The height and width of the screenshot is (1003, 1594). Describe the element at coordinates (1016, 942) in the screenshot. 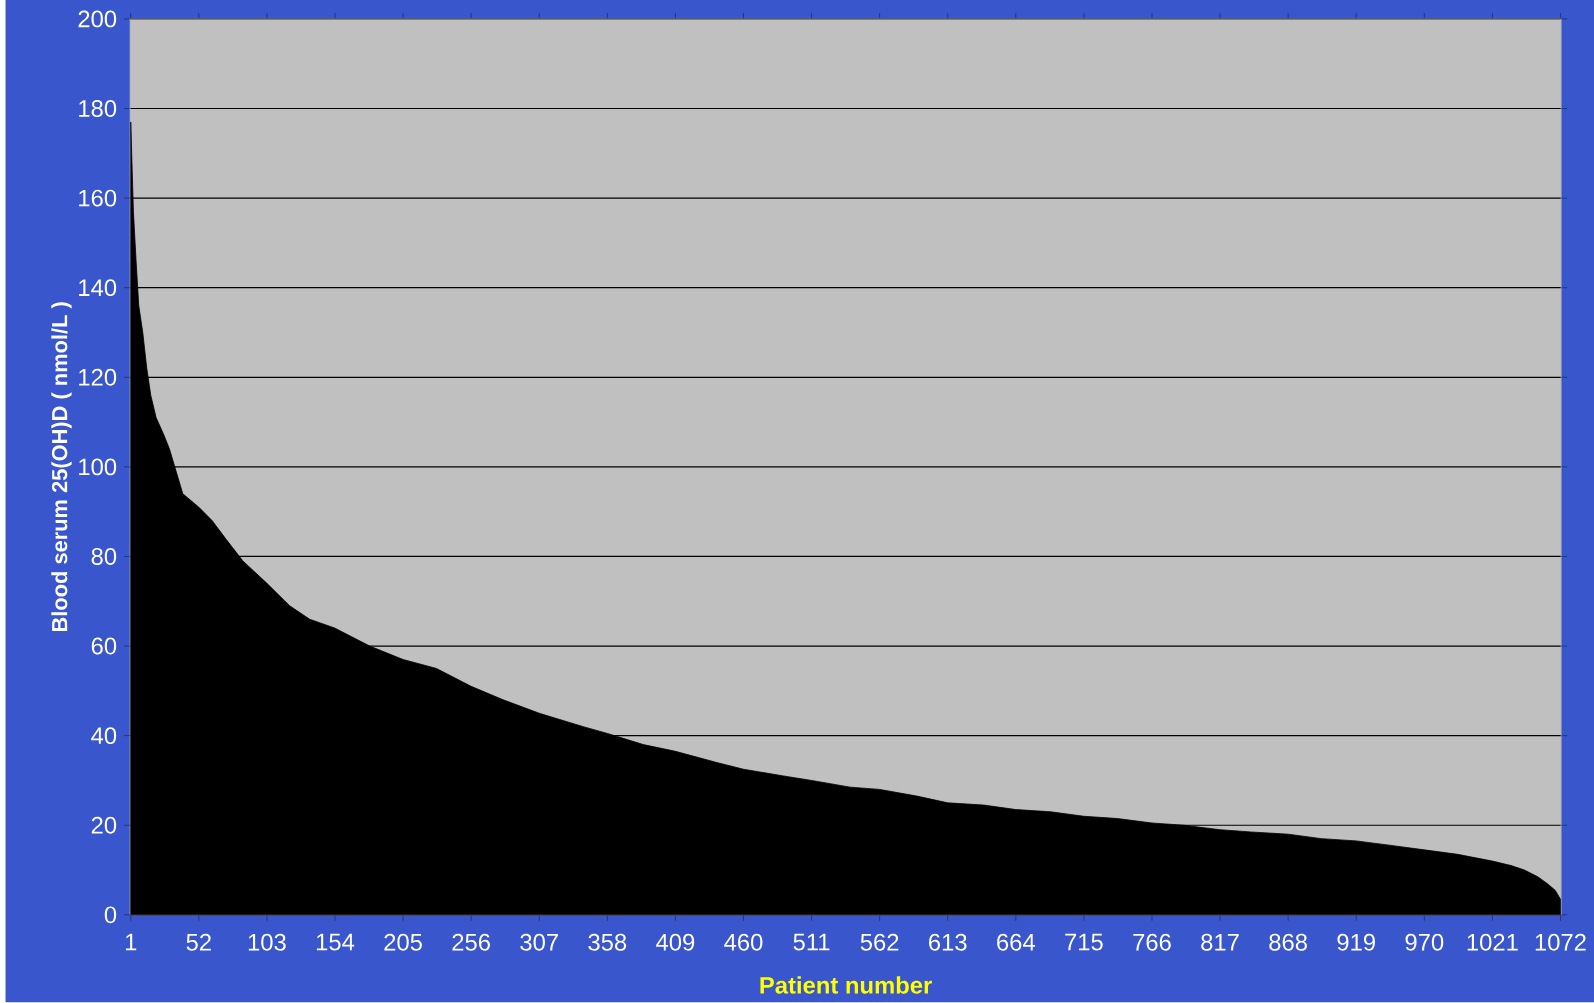

I see `x-tick-label: 664` at that location.